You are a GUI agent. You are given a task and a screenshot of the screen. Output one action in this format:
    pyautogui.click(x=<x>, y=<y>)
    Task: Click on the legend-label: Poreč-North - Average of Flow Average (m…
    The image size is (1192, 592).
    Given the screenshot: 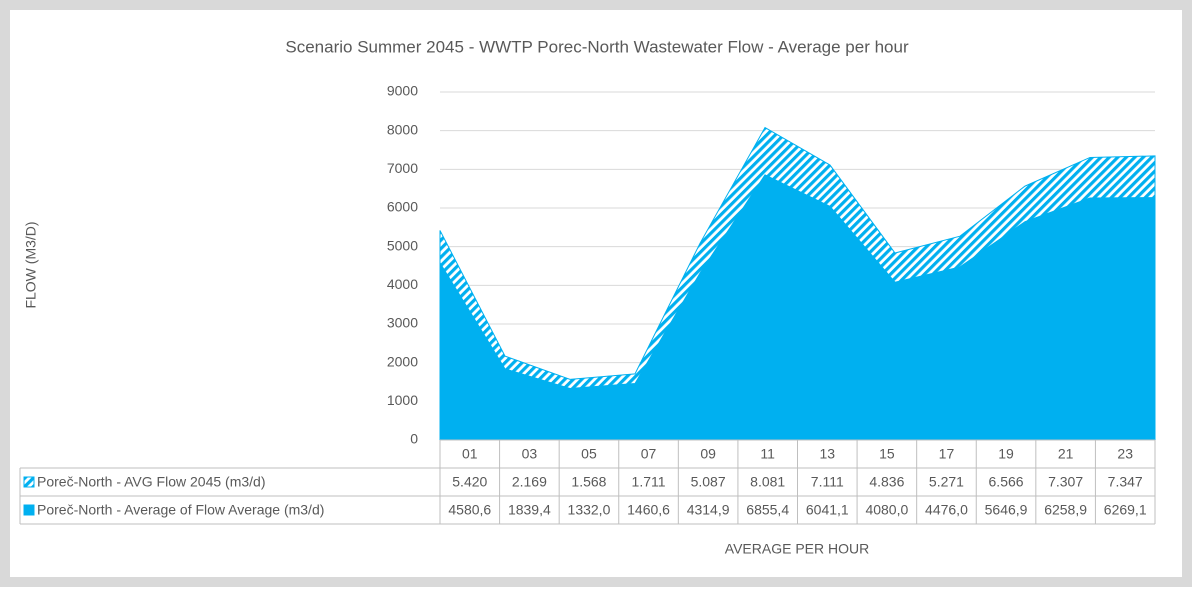 What is the action you would take?
    pyautogui.click(x=180, y=510)
    